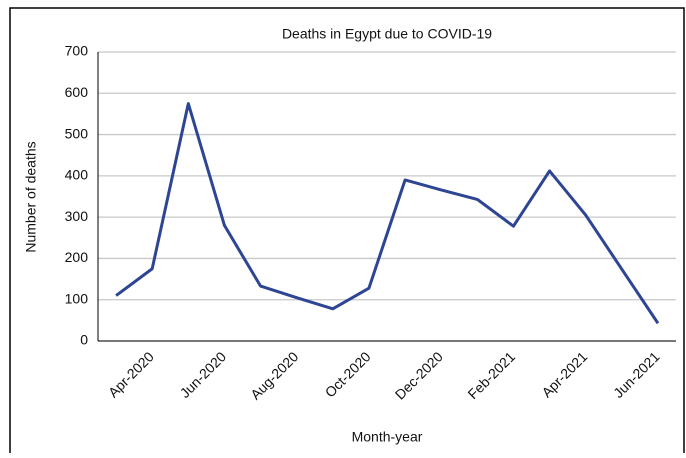  Describe the element at coordinates (564, 374) in the screenshot. I see `x-tick-label: Apr-2021` at that location.